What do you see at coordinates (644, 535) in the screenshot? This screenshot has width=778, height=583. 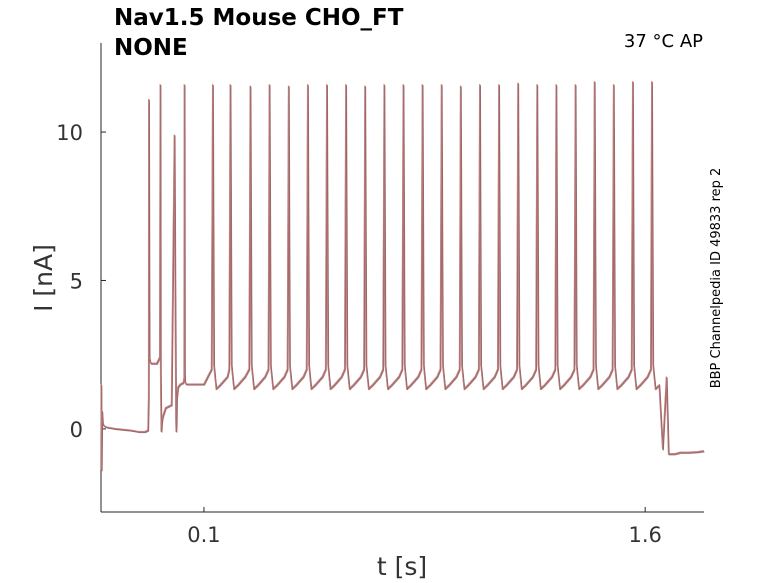 I see `x-tick-label: 1.6` at bounding box center [644, 535].